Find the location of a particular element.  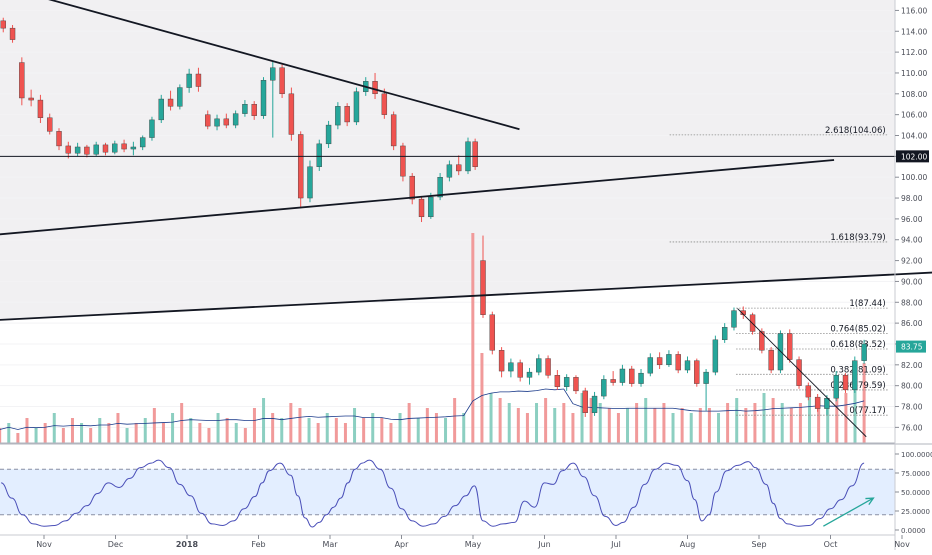

time-label-11: Oct is located at coordinates (831, 544).